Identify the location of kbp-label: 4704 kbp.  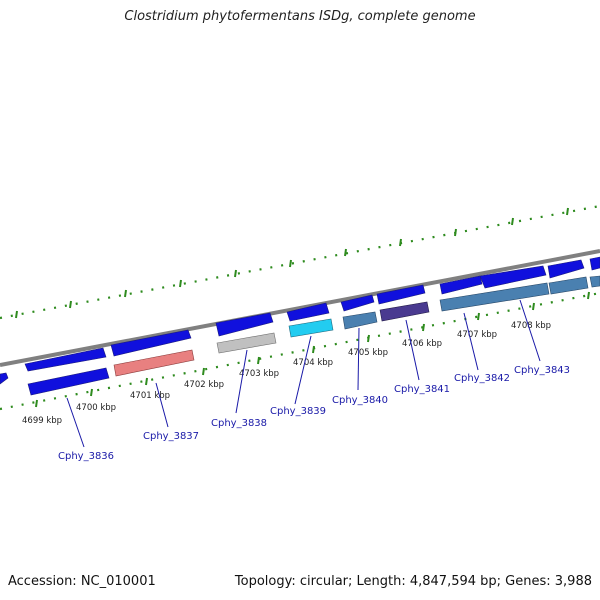
(313, 363).